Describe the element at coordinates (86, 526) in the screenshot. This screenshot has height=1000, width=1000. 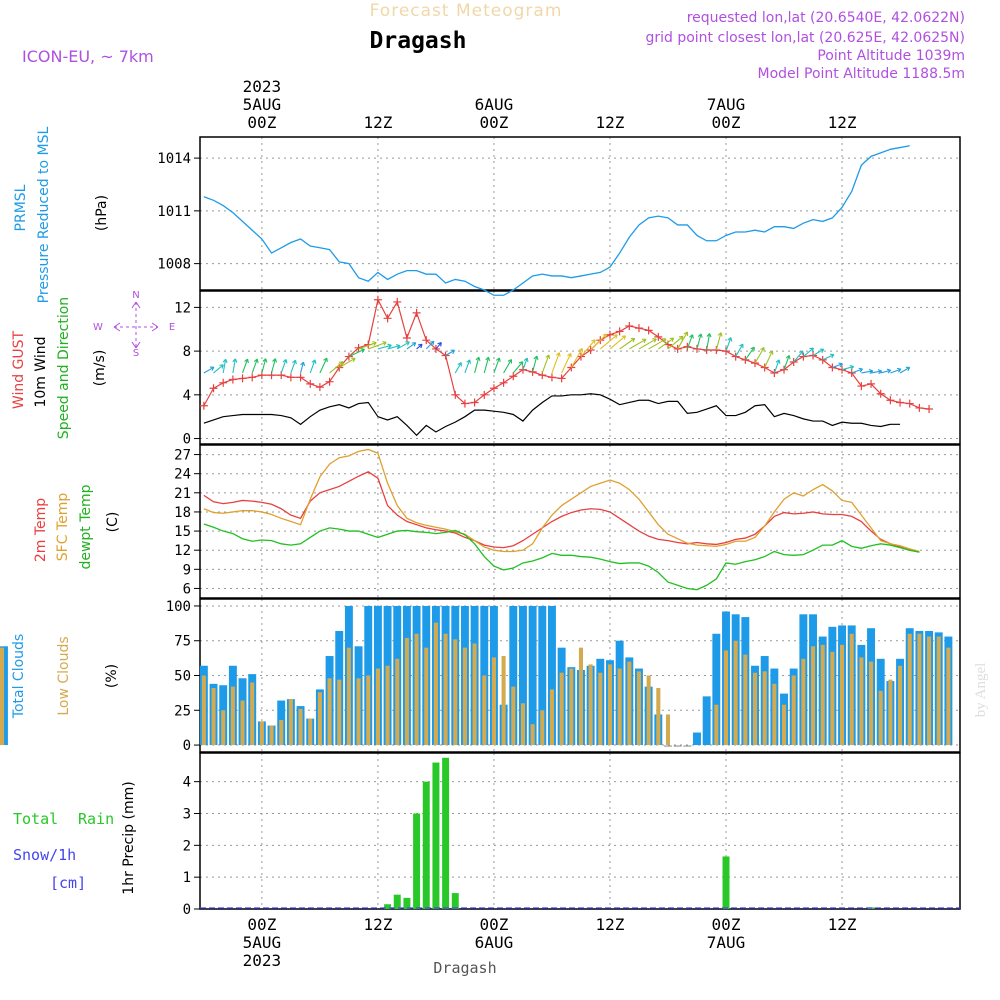
I see `dewpt-label: dewpt Temp` at that location.